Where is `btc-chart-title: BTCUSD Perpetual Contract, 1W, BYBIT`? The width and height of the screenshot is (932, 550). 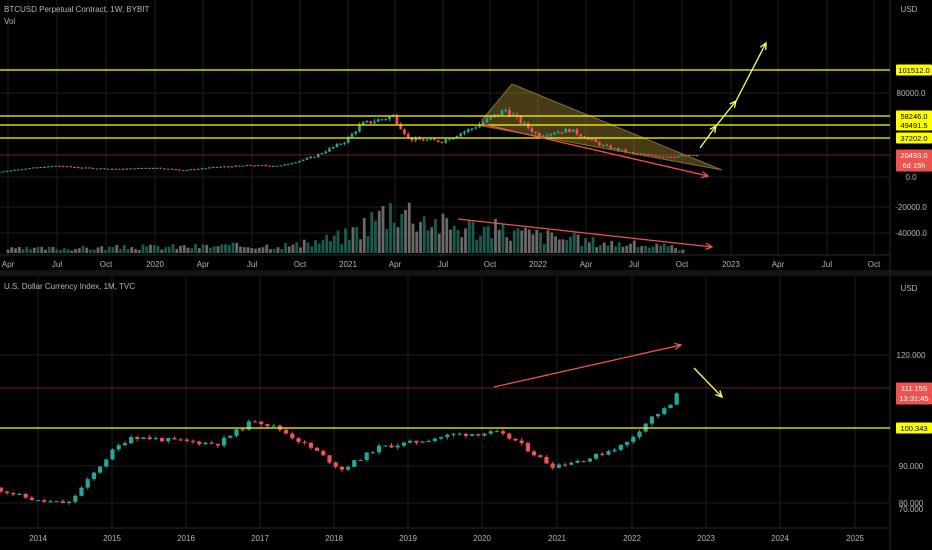
btc-chart-title: BTCUSD Perpetual Contract, 1W, BYBIT is located at coordinates (77, 9).